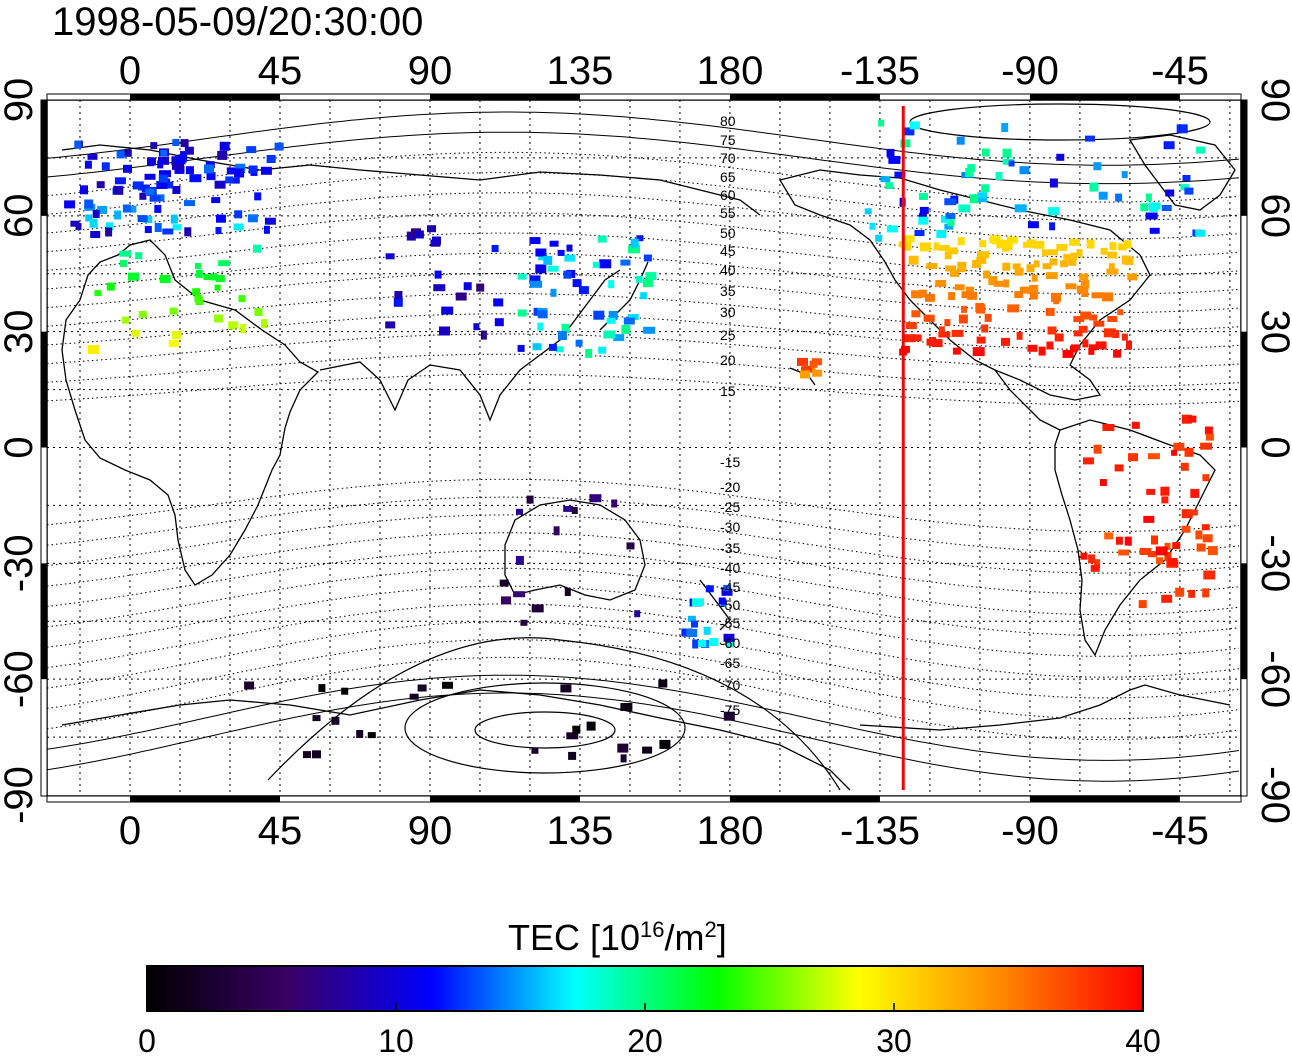 The width and height of the screenshot is (1292, 1057). I want to click on lon-tick-top: -135, so click(880, 71).